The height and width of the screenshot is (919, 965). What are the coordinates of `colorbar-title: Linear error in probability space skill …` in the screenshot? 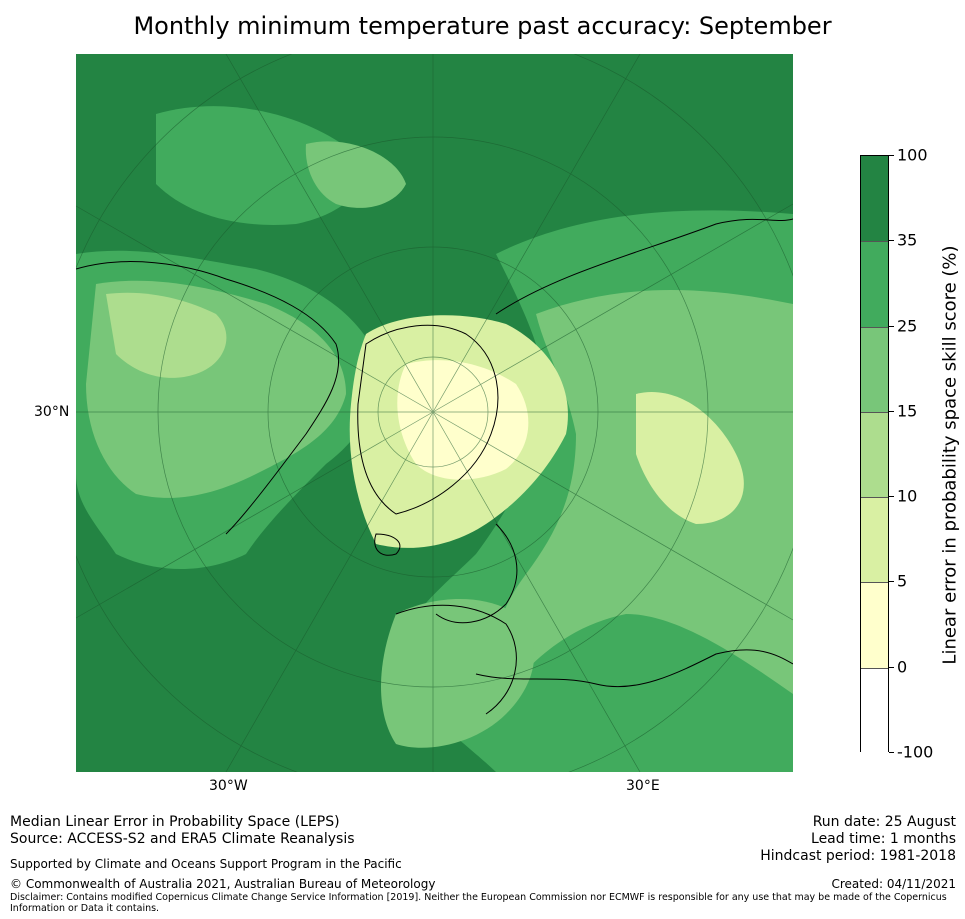 It's located at (950, 455).